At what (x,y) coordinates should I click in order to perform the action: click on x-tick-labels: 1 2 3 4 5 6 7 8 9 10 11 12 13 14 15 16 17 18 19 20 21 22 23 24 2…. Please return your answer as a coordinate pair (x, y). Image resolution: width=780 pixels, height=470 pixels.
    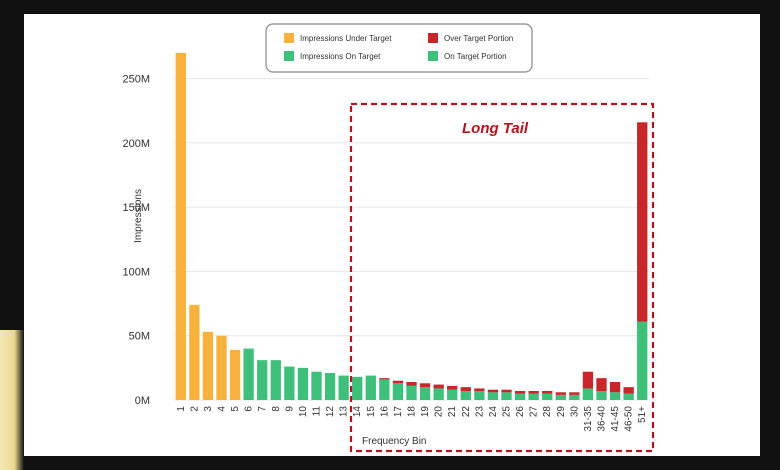
    Looking at the image, I should click on (412, 419).